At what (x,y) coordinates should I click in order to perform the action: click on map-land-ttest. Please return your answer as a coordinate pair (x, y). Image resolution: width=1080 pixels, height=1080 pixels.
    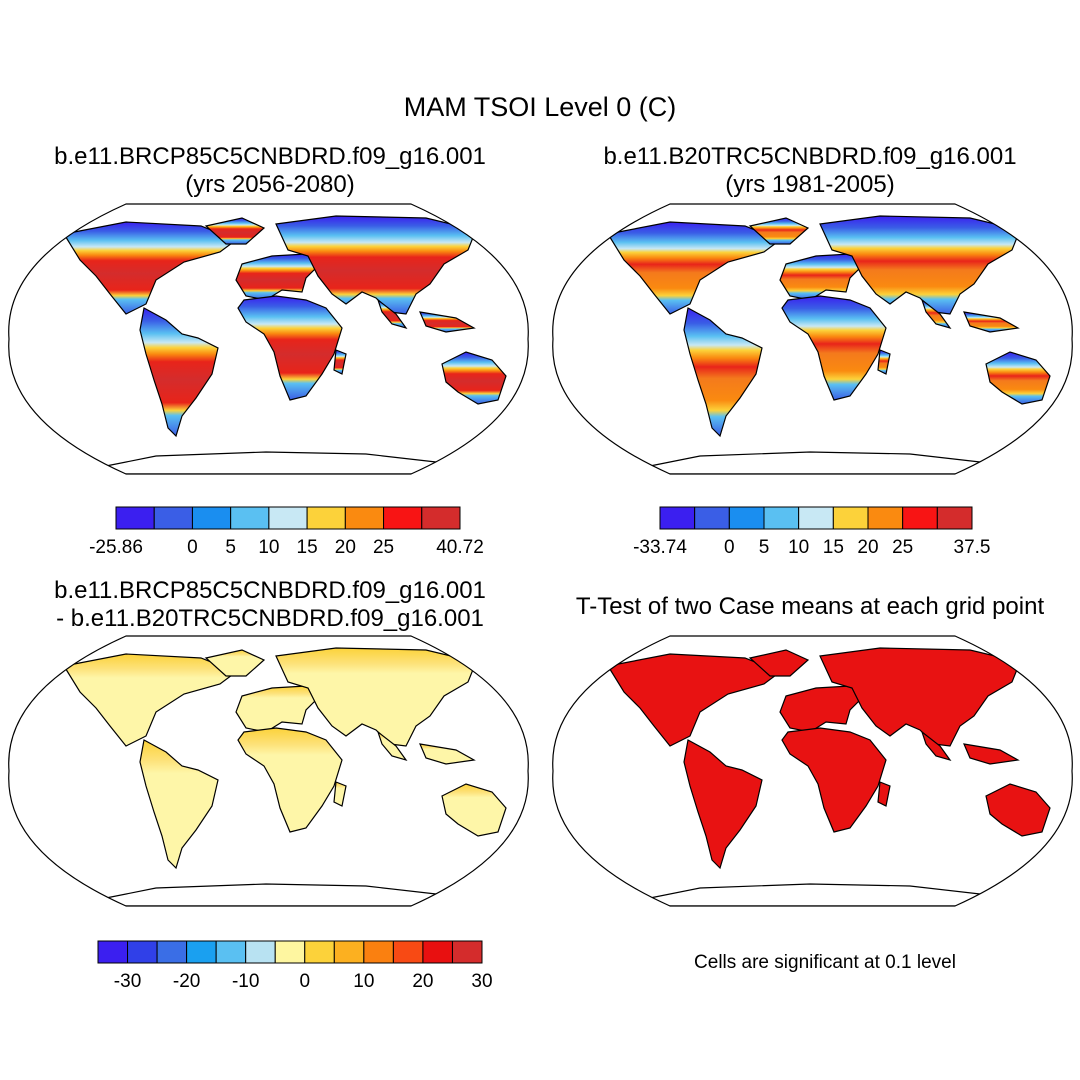
    Looking at the image, I should click on (812, 771).